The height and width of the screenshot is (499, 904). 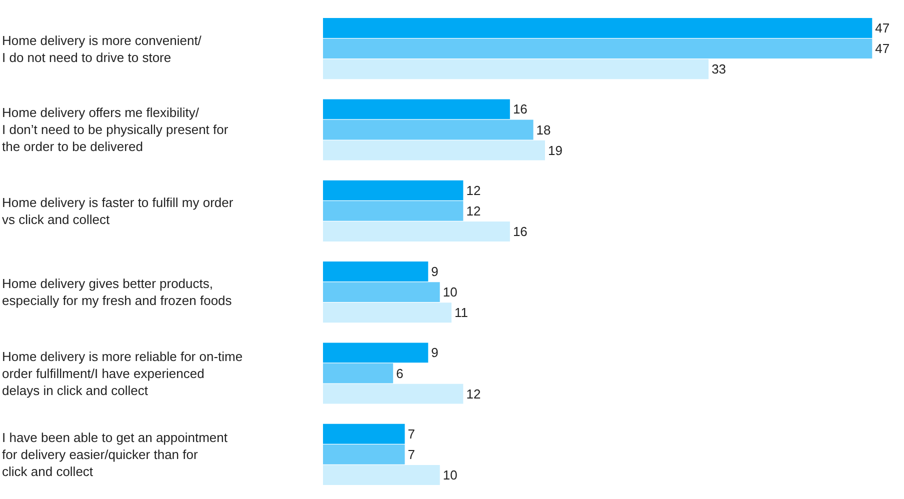 I want to click on y-tick-label: Home delivery gives better products, especially for my fresh and frozen foods, so click(x=117, y=292).